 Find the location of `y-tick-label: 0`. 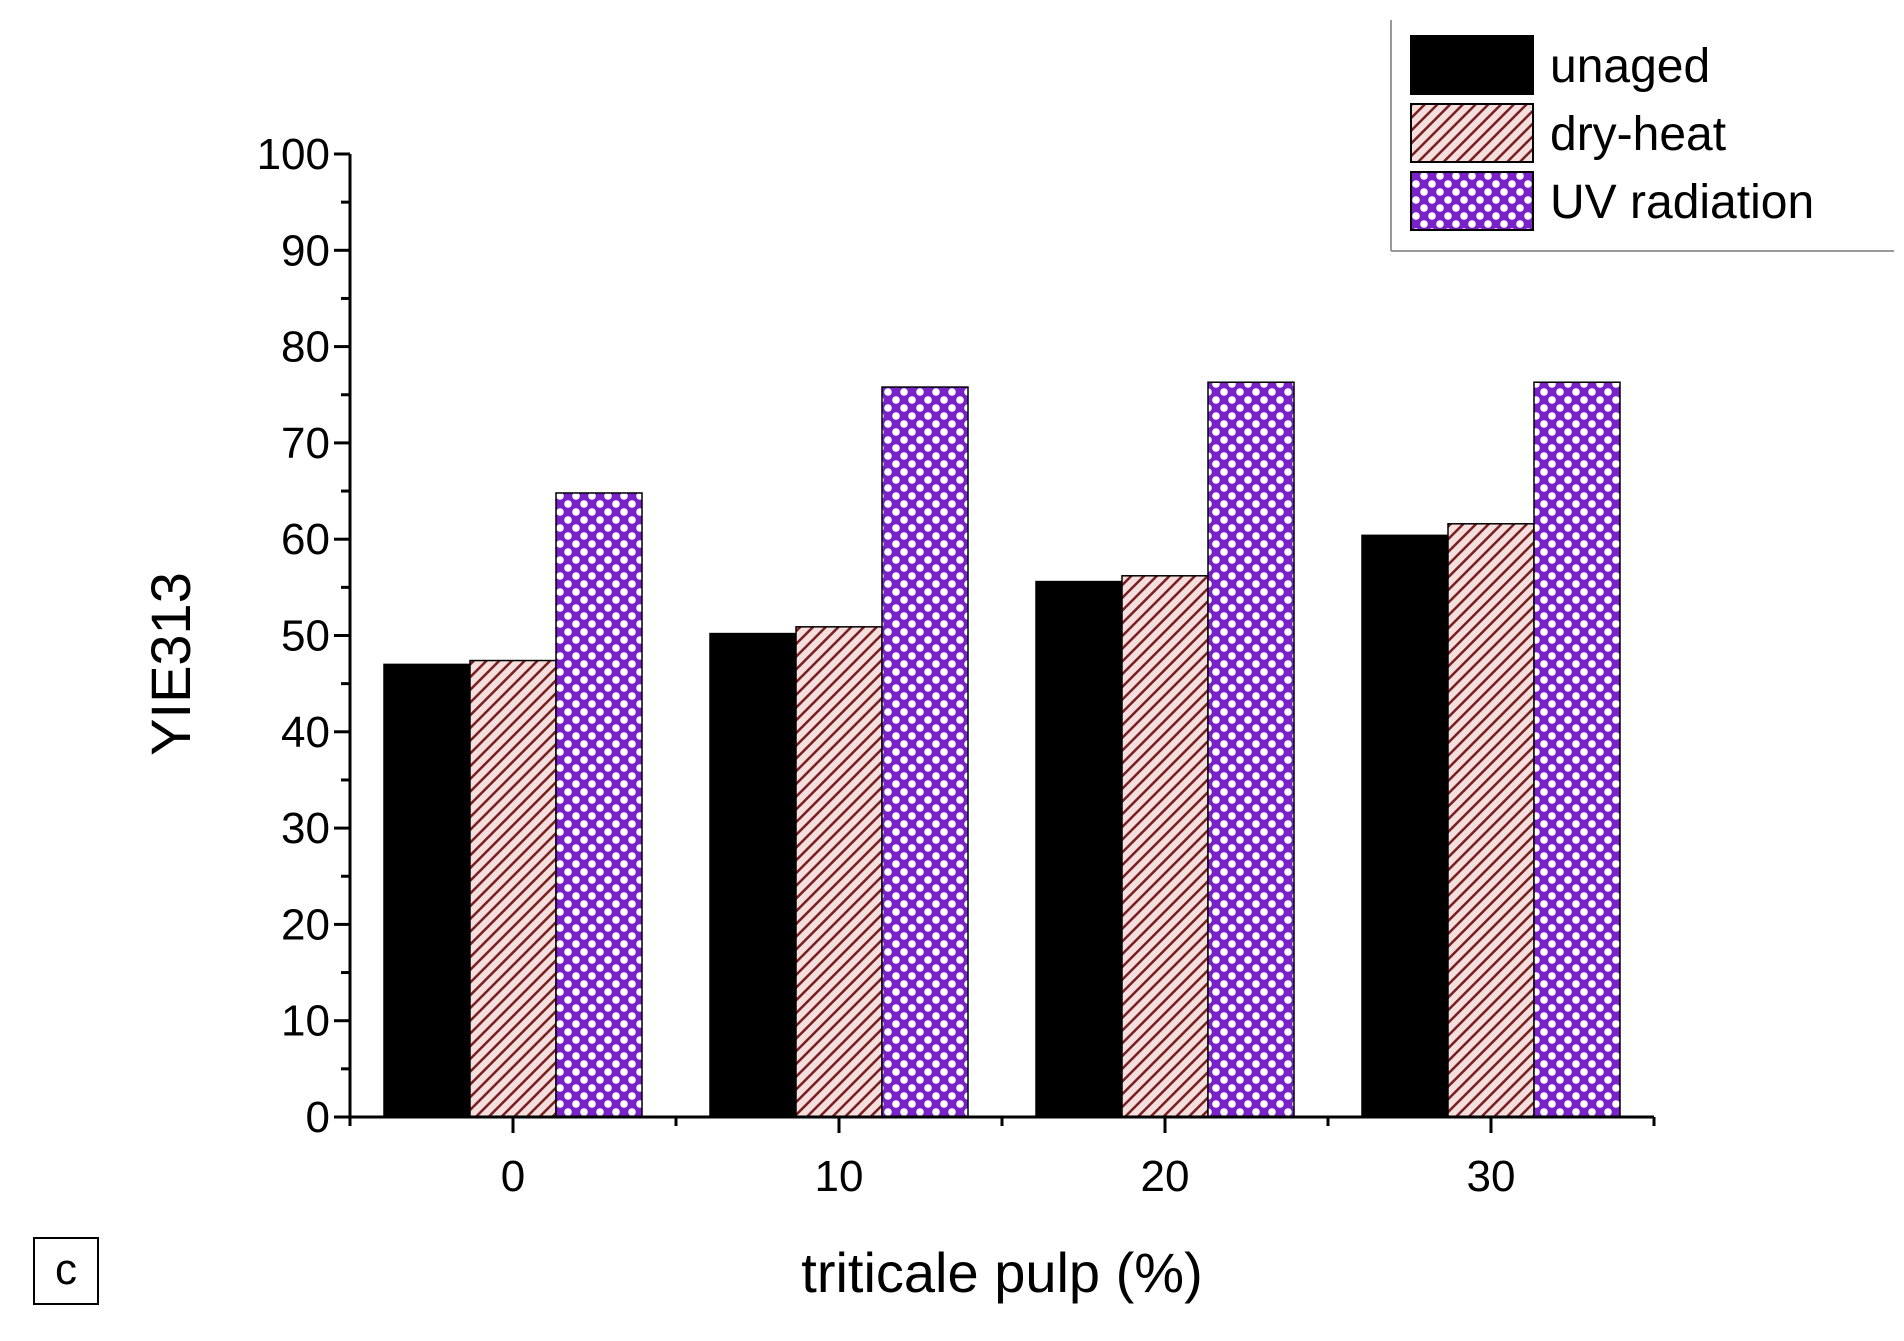

y-tick-label: 0 is located at coordinates (318, 1117).